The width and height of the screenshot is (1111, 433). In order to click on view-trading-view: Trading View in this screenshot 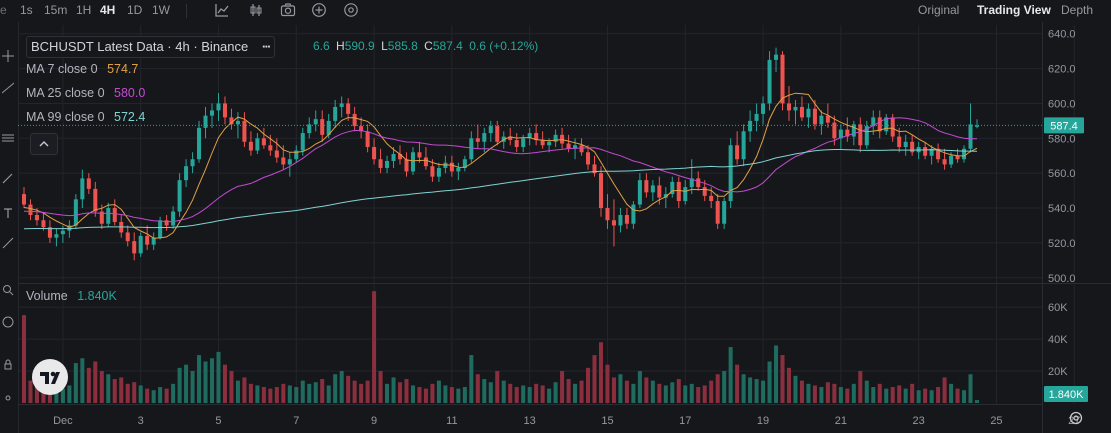, I will do `click(1014, 10)`.